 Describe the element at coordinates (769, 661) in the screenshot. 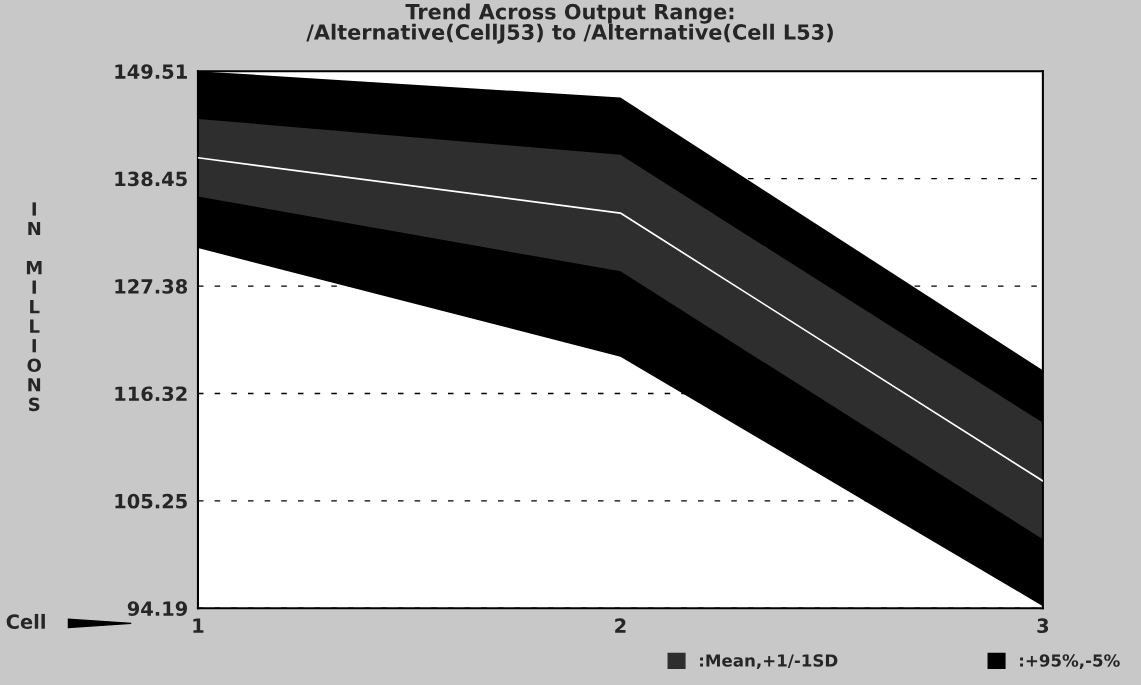

I see `legend-label: :Mean,+1/-1SD` at that location.